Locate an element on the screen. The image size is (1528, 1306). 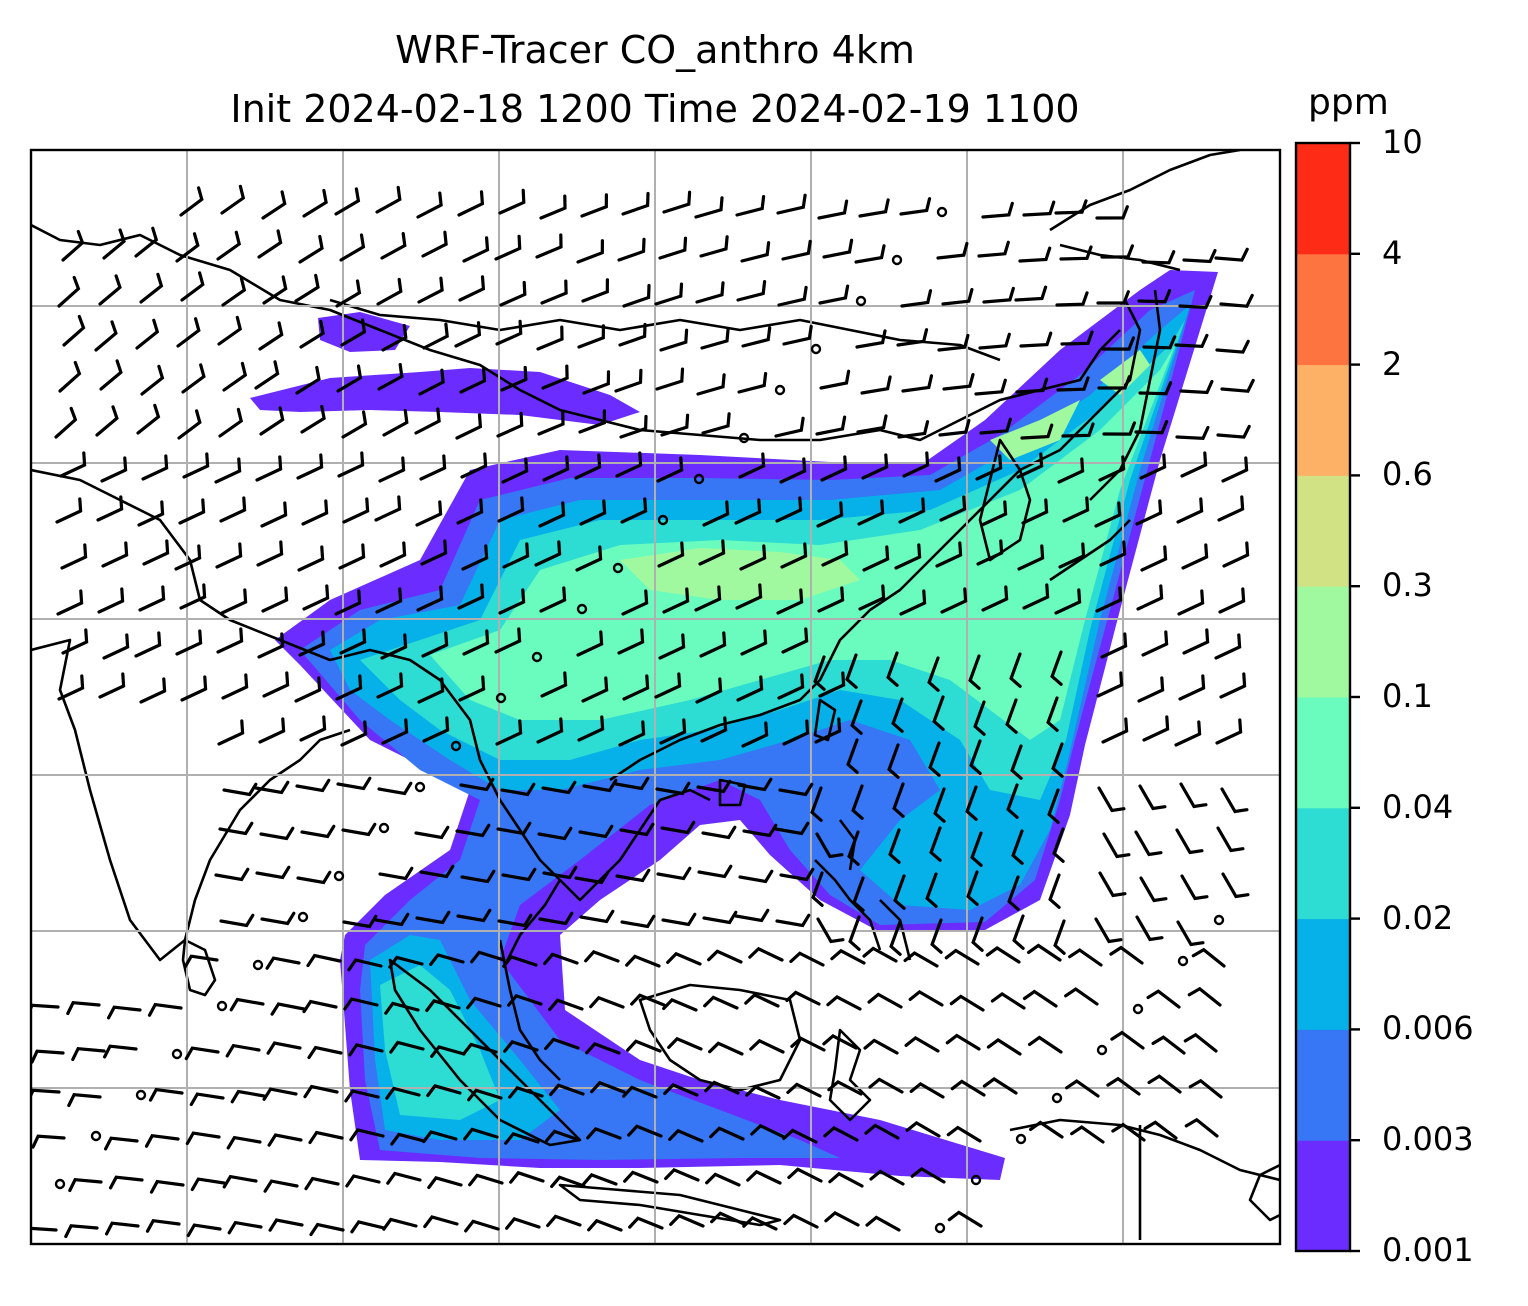
colorbar-tick-label: 0.3 is located at coordinates (1407, 585).